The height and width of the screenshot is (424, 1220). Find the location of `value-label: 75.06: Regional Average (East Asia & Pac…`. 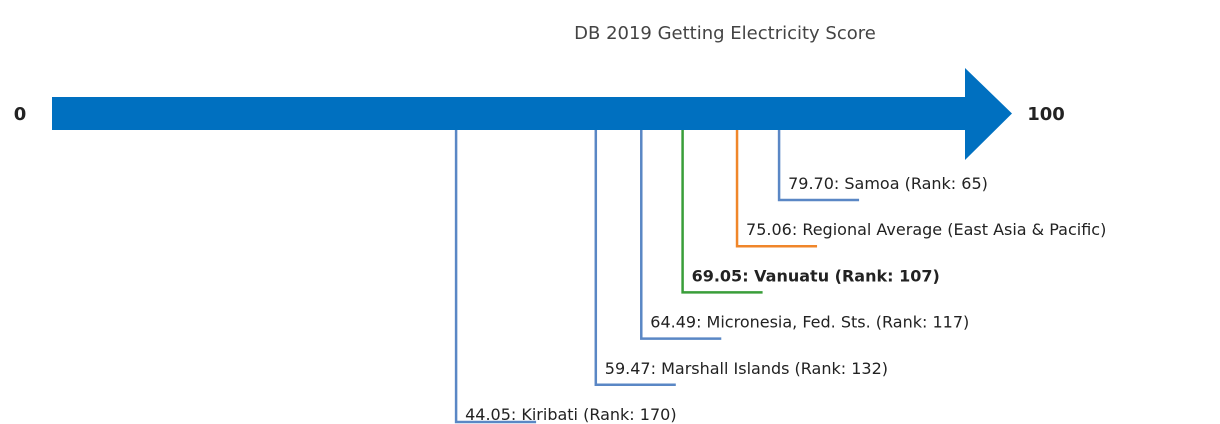

value-label: 75.06: Regional Average (East Asia & Pac… is located at coordinates (926, 229).